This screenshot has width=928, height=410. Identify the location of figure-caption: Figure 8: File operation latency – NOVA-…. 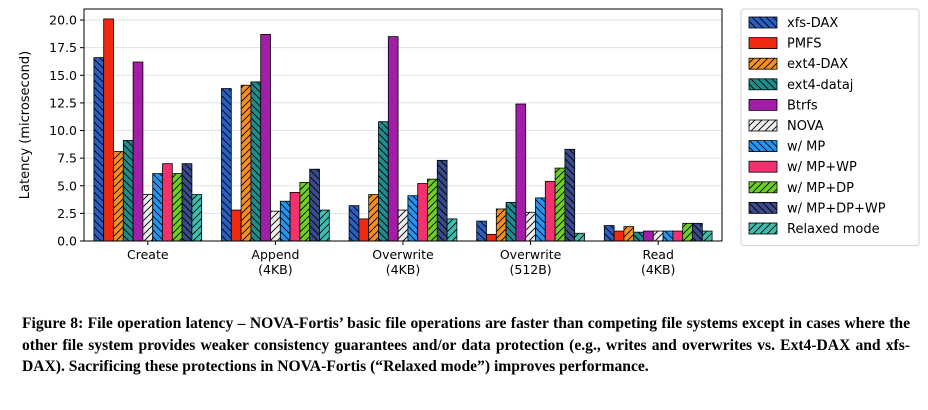
(466, 345).